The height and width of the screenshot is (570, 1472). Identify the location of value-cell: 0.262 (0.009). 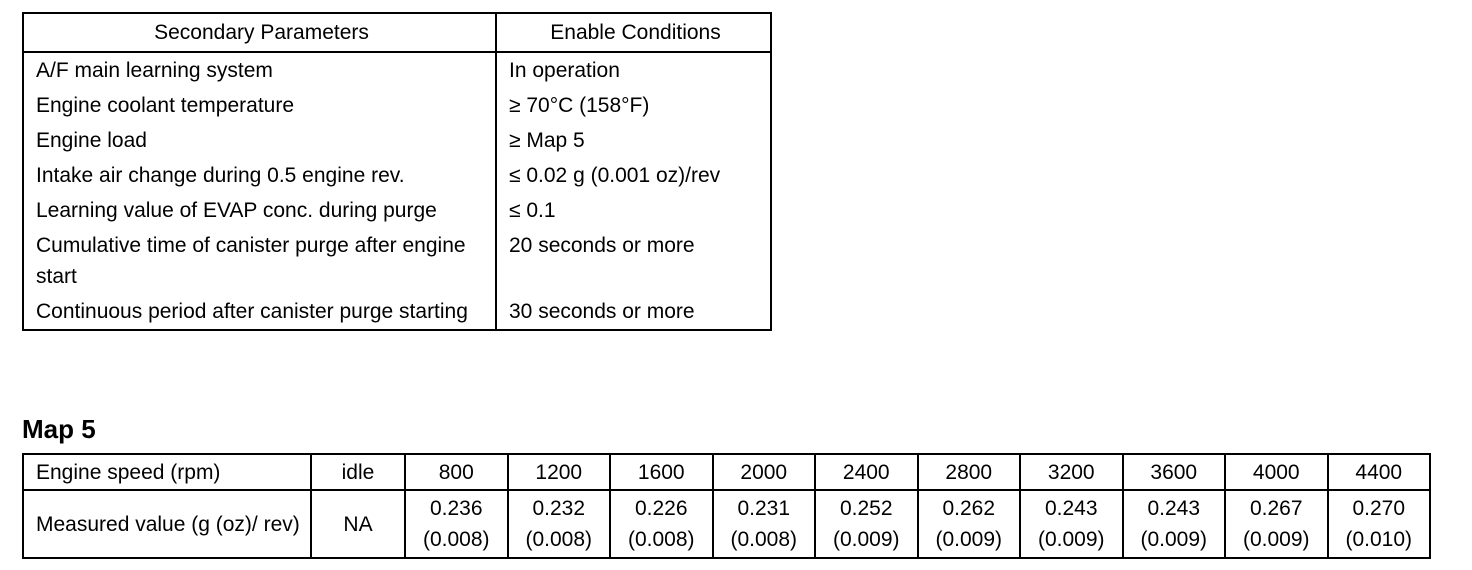
(968, 524).